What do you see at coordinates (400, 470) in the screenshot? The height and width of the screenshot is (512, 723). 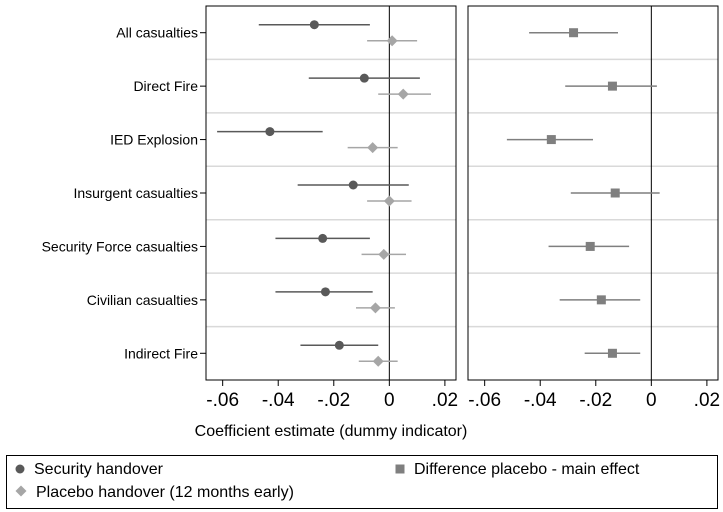 I see `square-marker-icon` at bounding box center [400, 470].